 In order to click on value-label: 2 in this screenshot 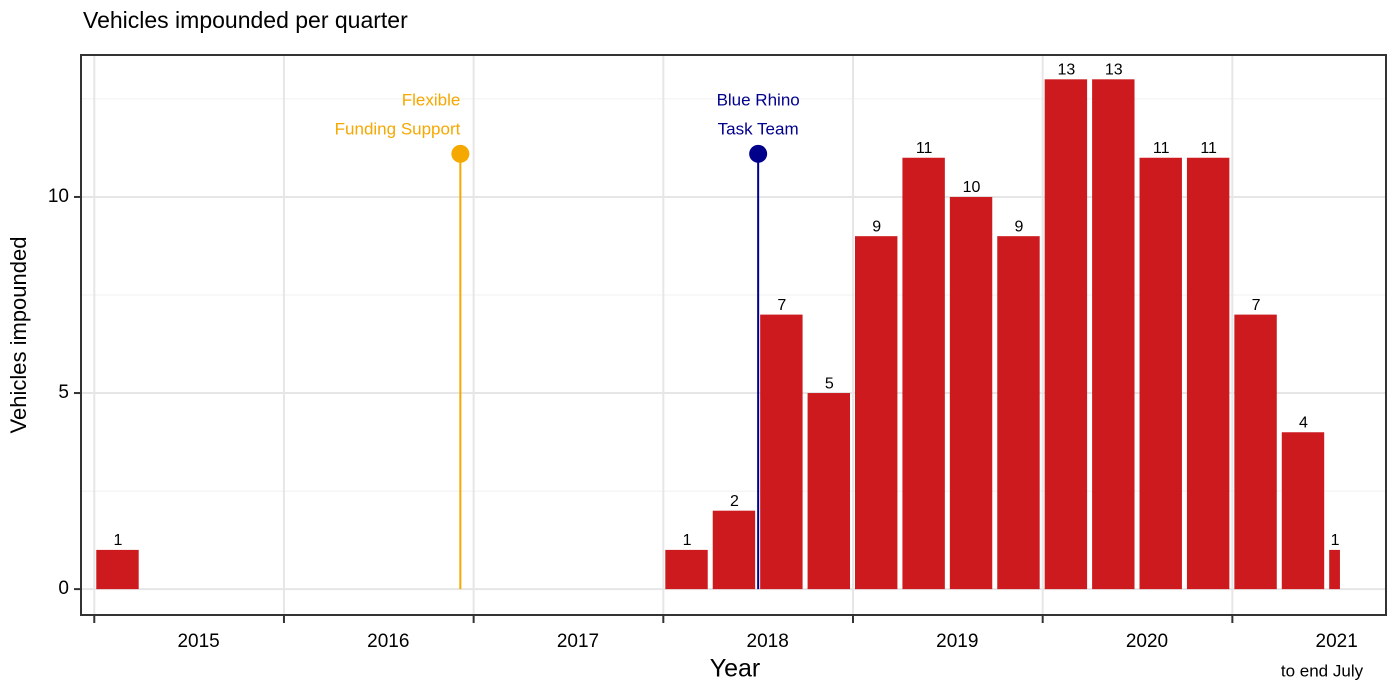, I will do `click(734, 501)`.